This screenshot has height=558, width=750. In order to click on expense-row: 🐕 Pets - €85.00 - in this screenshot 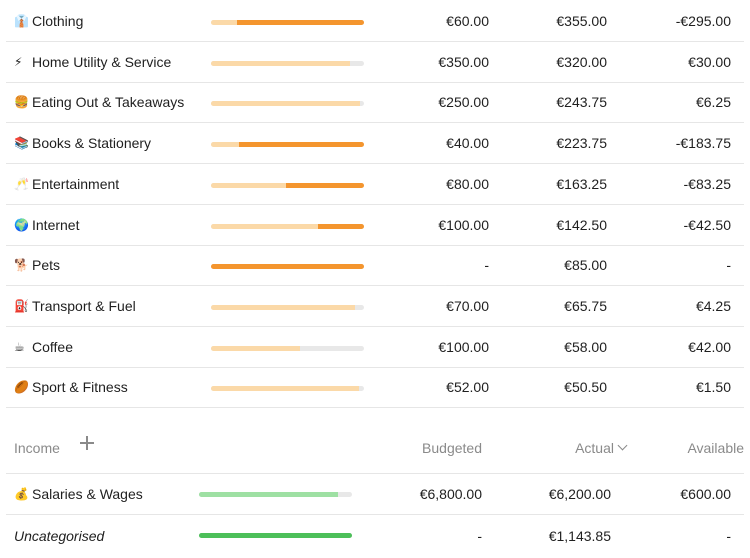, I will do `click(375, 266)`.